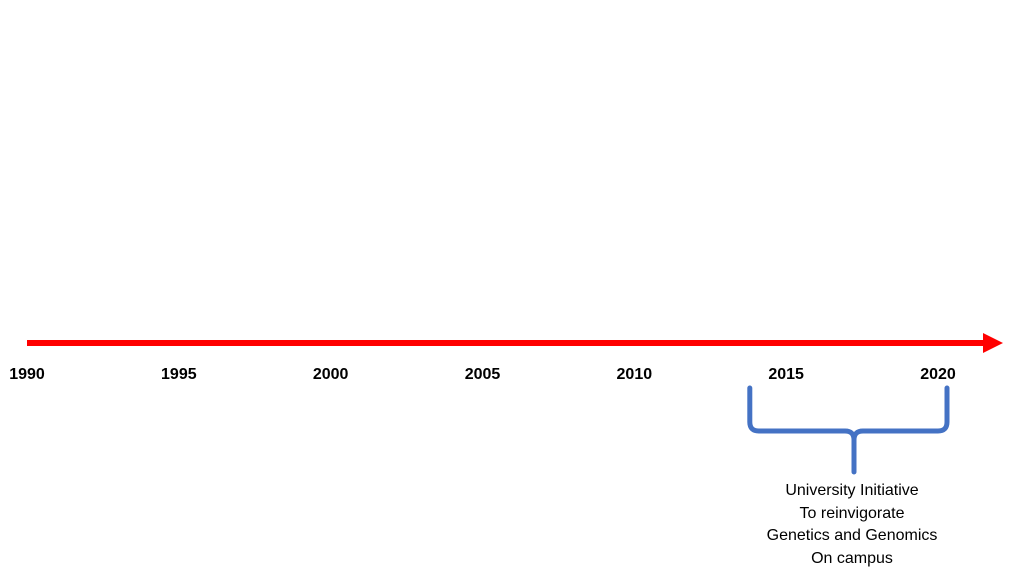  Describe the element at coordinates (852, 558) in the screenshot. I see `annotation-line-4: On campus` at that location.